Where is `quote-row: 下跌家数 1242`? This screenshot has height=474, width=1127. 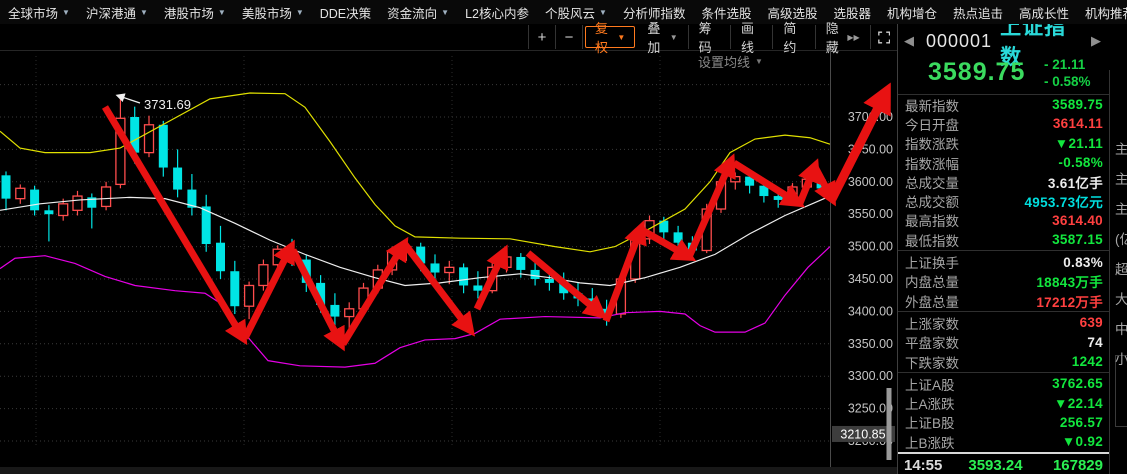 quote-row: 下跌家数 1242 is located at coordinates (1003, 361).